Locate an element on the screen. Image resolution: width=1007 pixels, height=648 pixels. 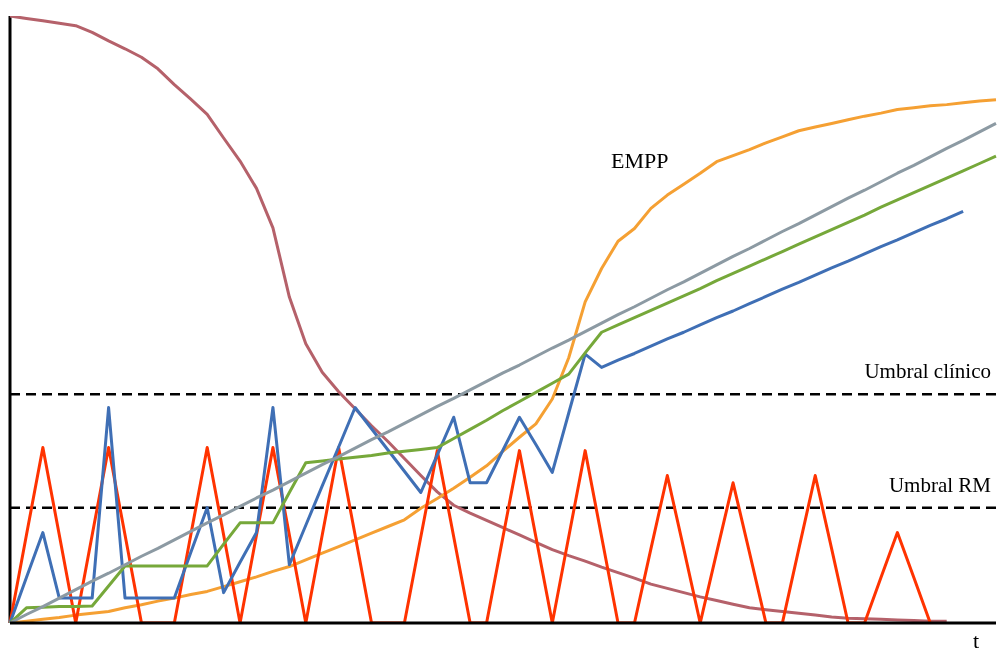
ref-line-label: Umbral RM is located at coordinates (940, 484).